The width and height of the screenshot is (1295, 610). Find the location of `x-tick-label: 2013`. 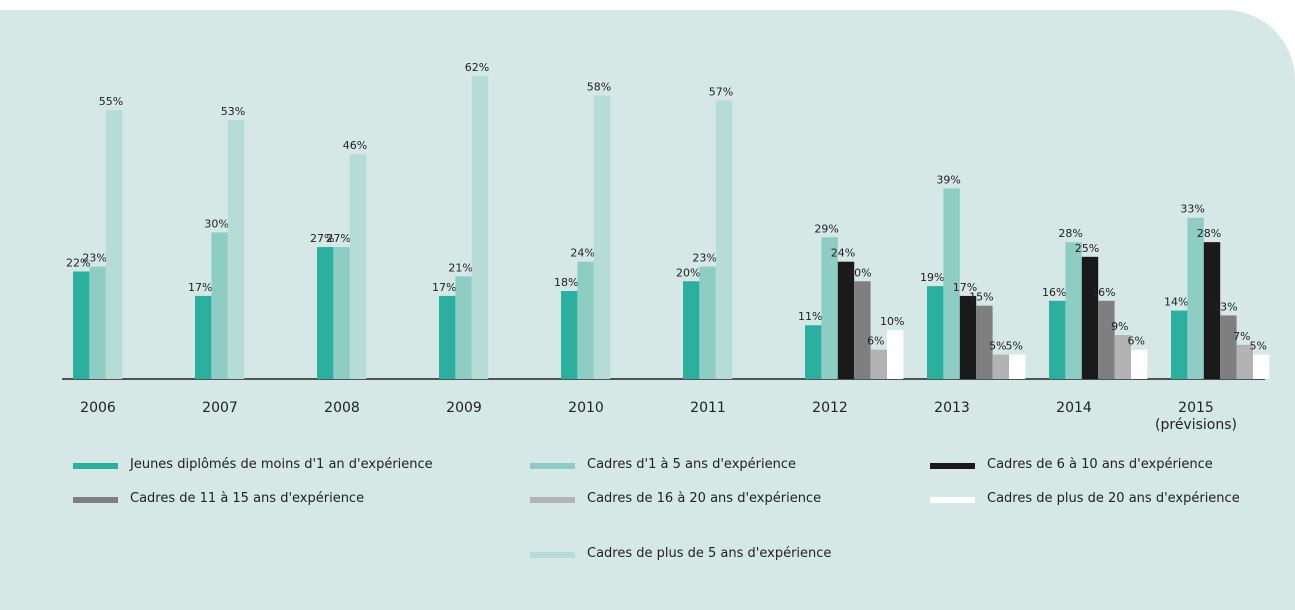

x-tick-label: 2013 is located at coordinates (952, 408).